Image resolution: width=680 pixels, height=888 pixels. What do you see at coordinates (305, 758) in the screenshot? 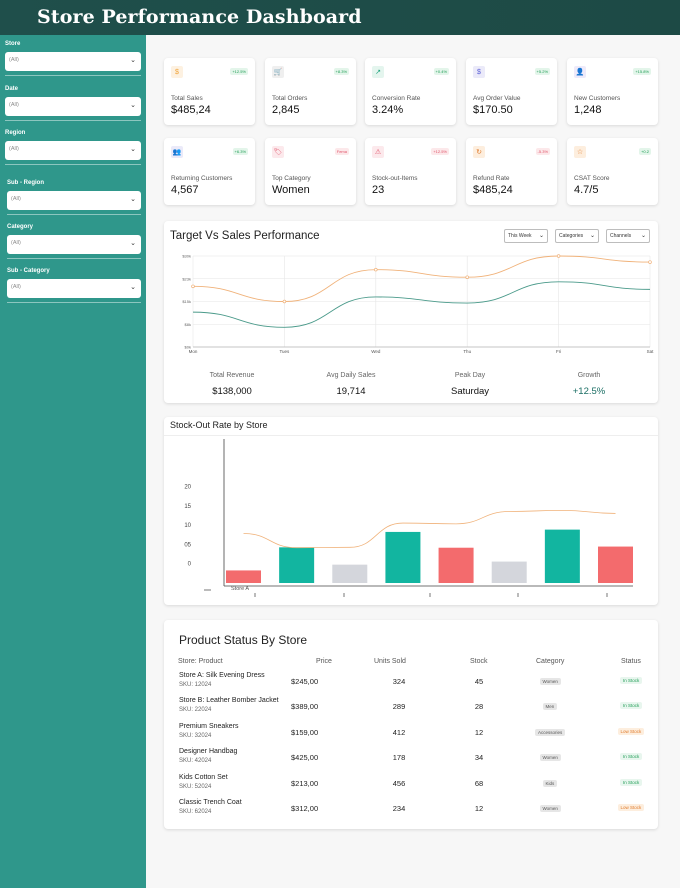
I see `product-price: $425,00` at bounding box center [305, 758].